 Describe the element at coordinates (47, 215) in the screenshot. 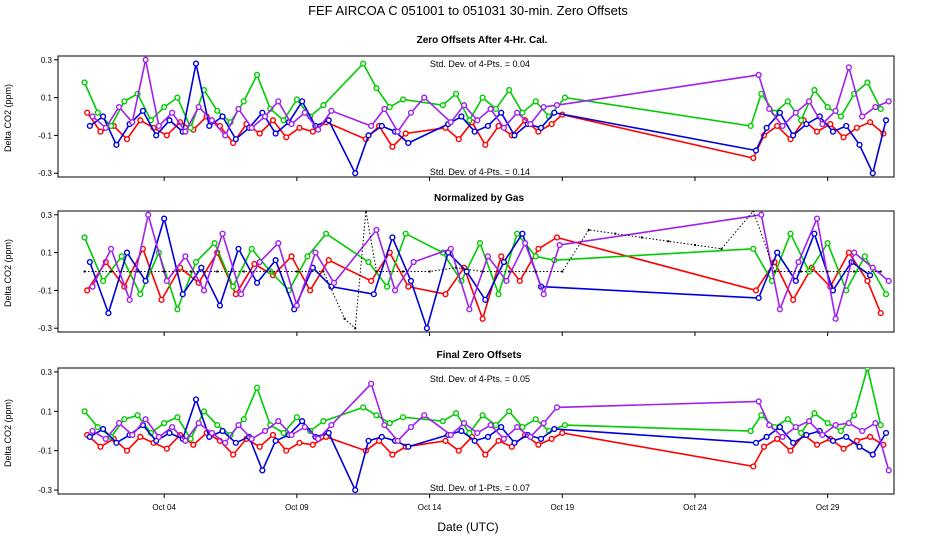

I see `y-tick-label: 0.3` at that location.